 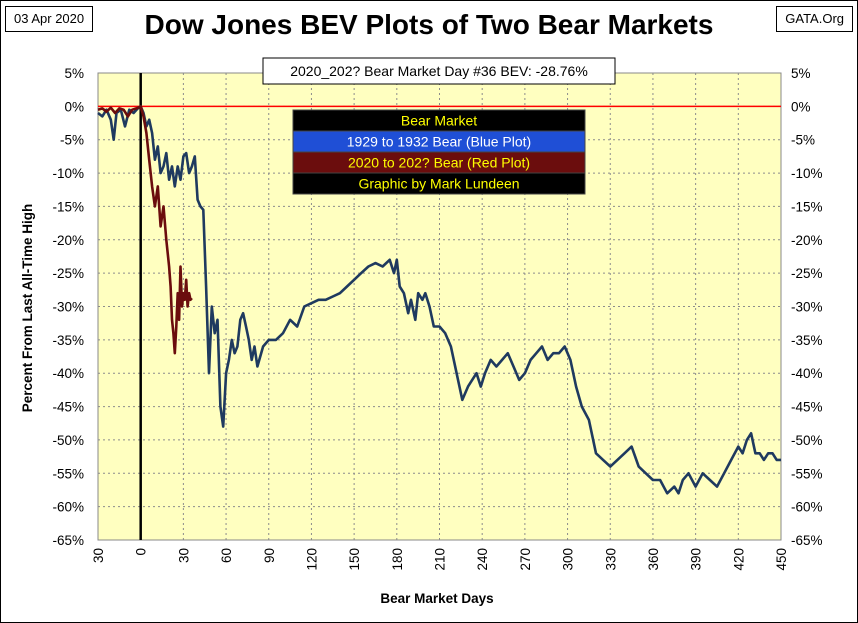 What do you see at coordinates (439, 163) in the screenshot?
I see `legend-entry: 2020 to 202? Bear (Red Plot)` at bounding box center [439, 163].